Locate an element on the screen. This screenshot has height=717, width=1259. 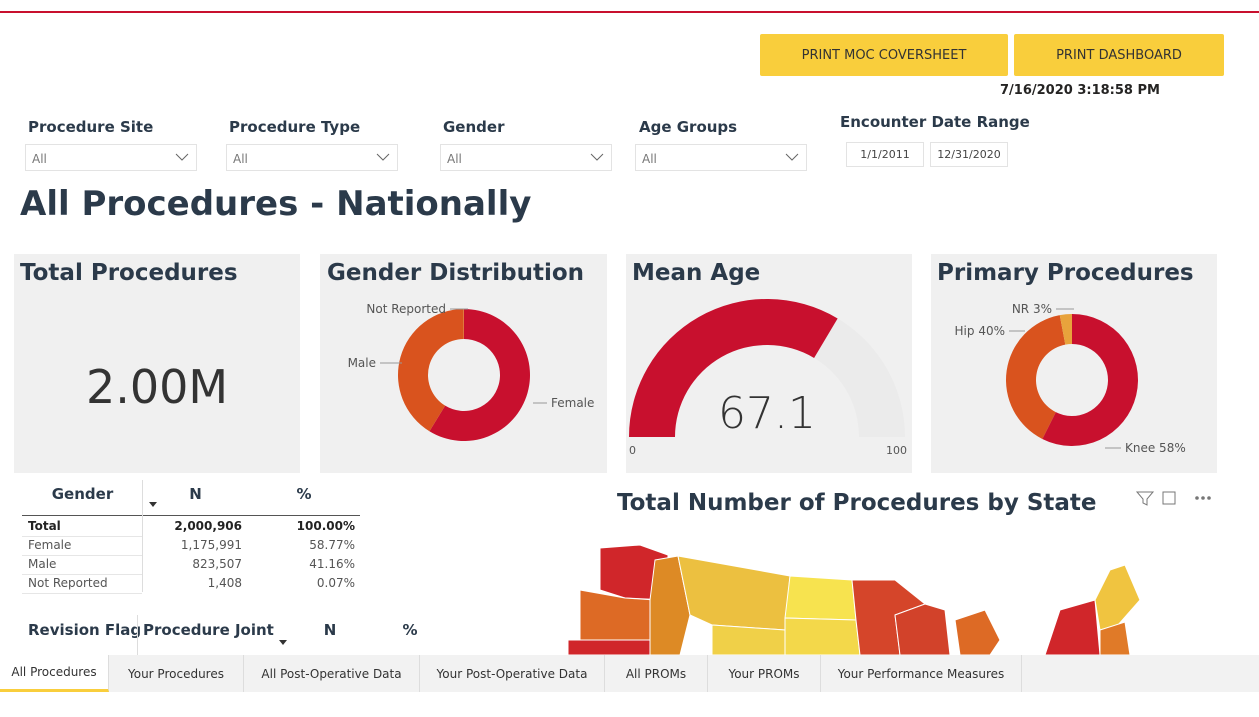
top-rule is located at coordinates (629, 12).